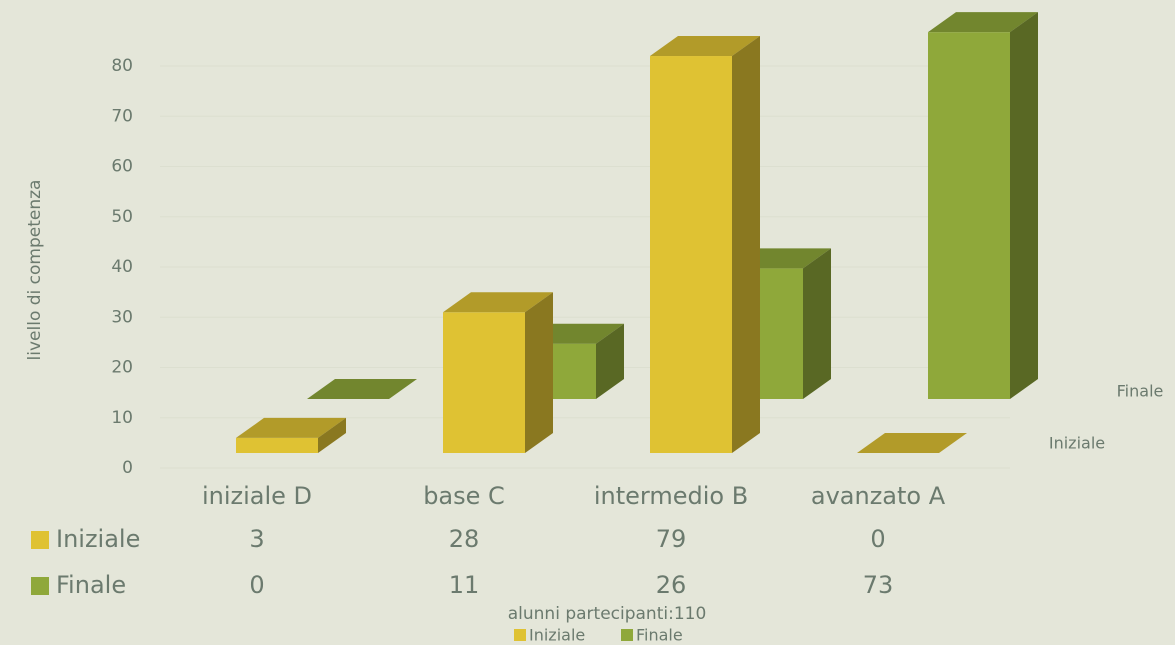  Describe the element at coordinates (659, 635) in the screenshot. I see `legend-label: Finale` at that location.